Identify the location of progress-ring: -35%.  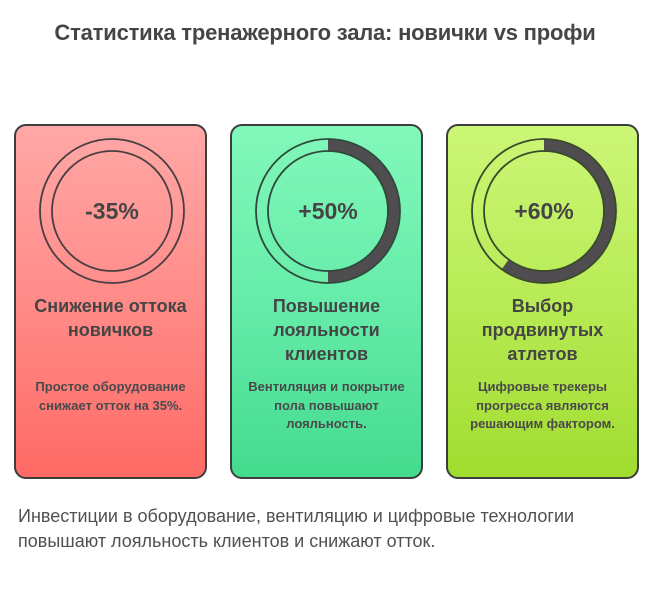
(112, 211).